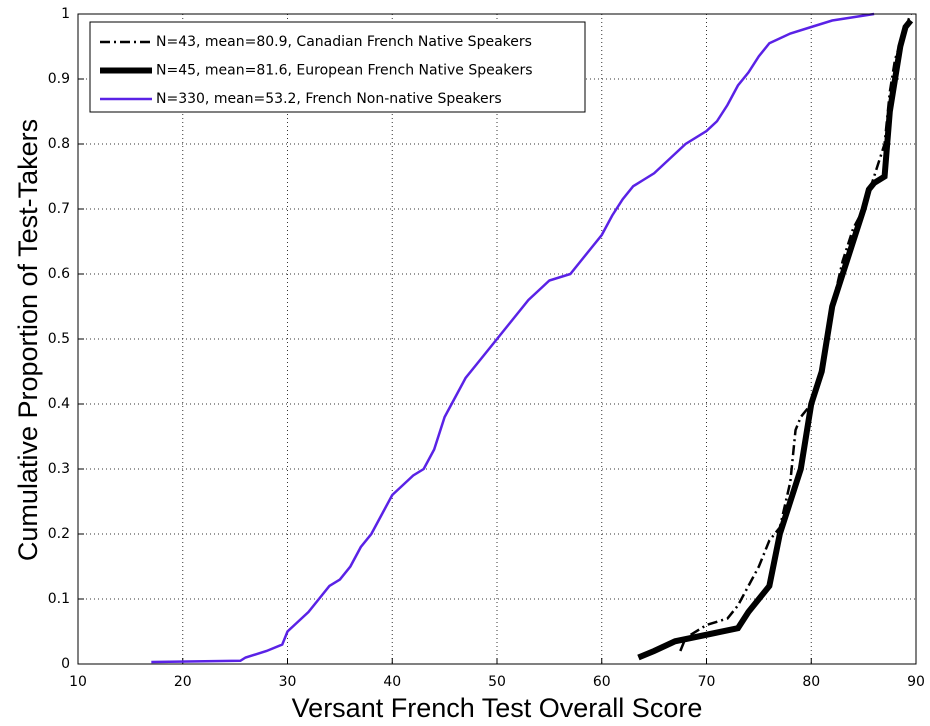 The height and width of the screenshot is (726, 930). Describe the element at coordinates (65, 14) in the screenshot. I see `y-tick-label: 1` at that location.